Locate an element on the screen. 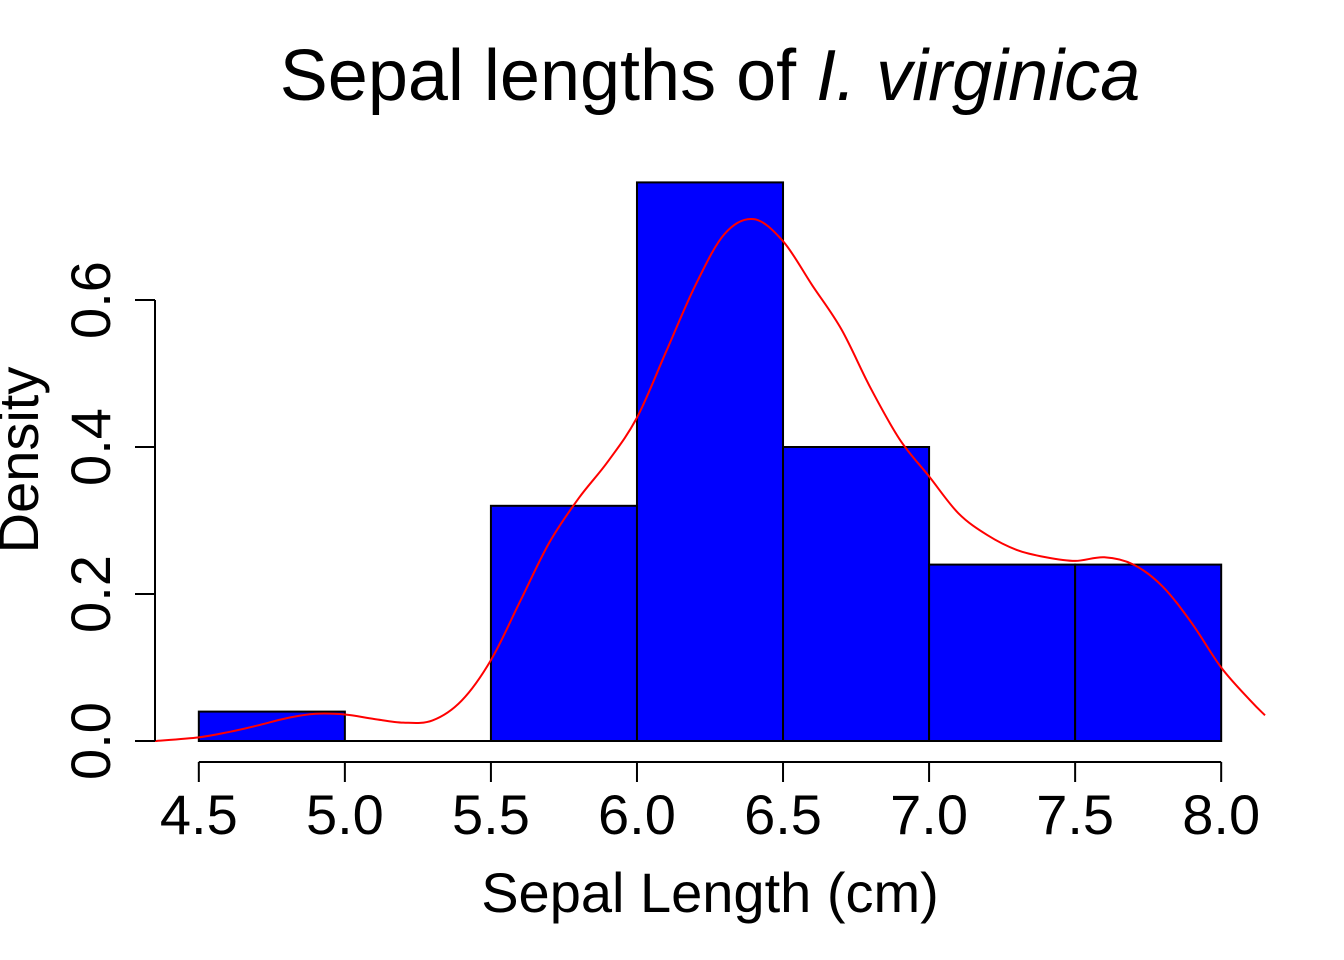 This screenshot has height=960, width=1344. x-axis-ticks: 4.5 5.0 5.5 6.0 6.5 7.0 7.5 8.0 is located at coordinates (710, 804).